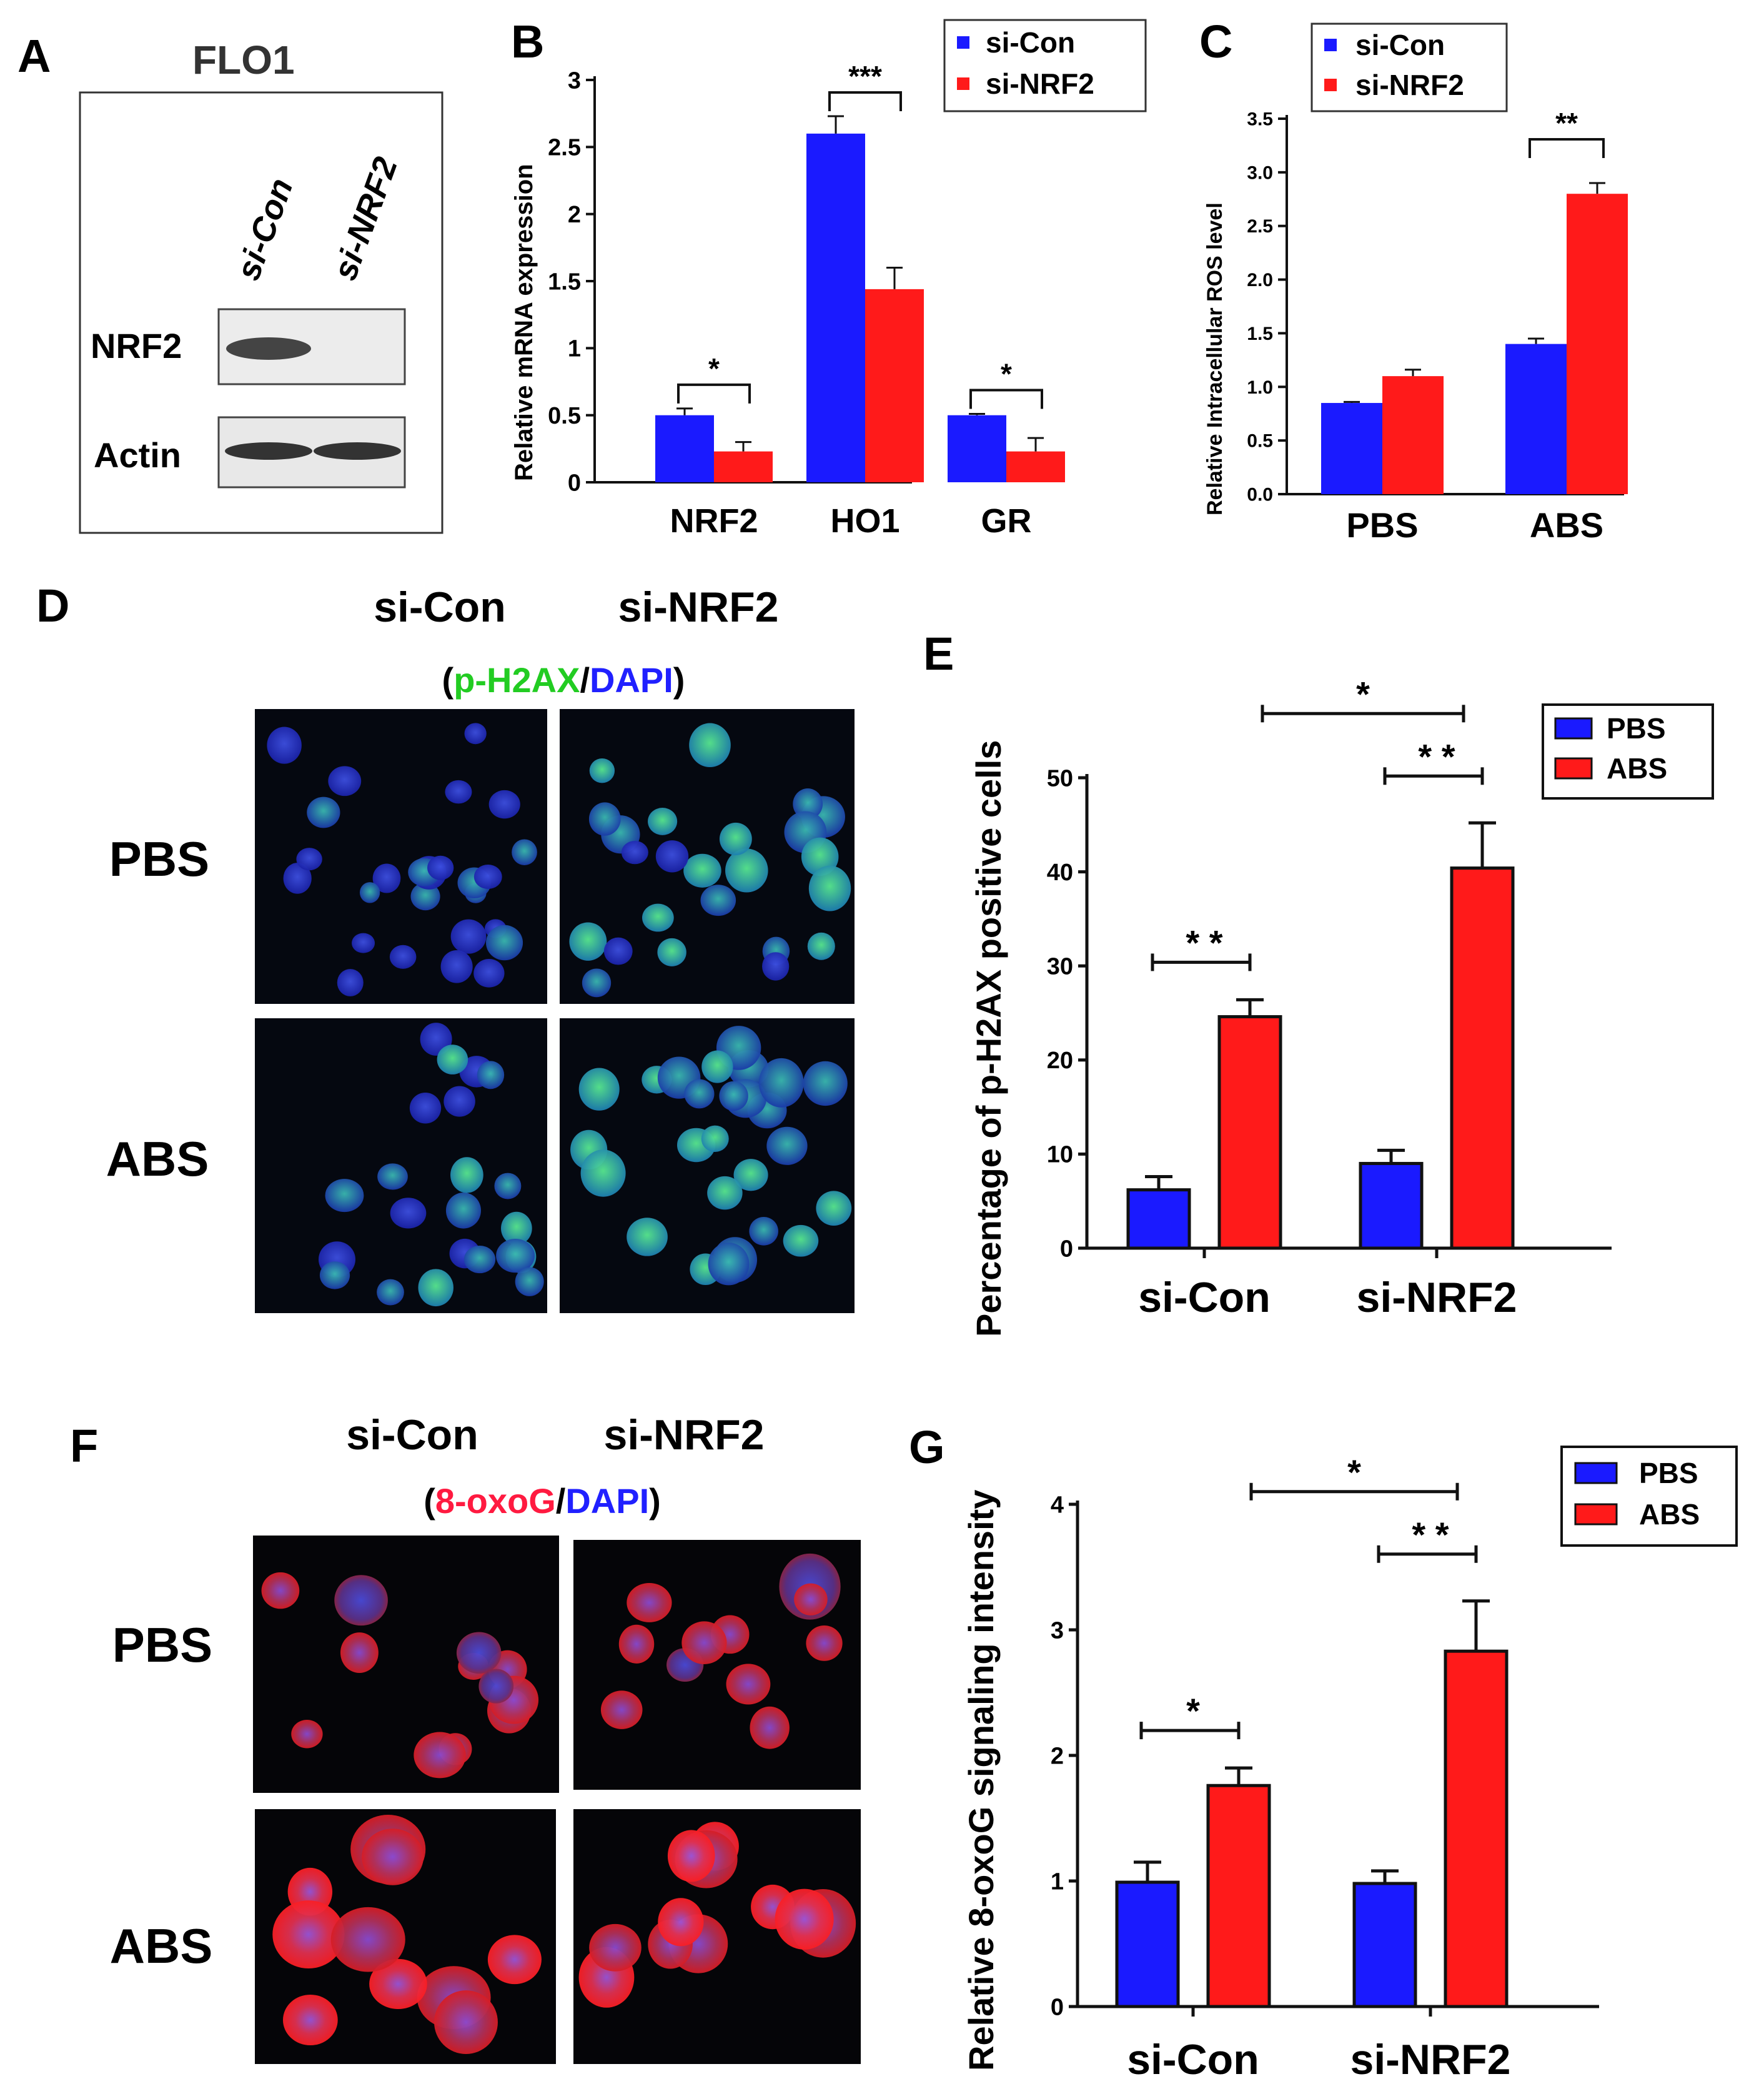 The image size is (1764, 2099). What do you see at coordinates (714, 393) in the screenshot?
I see `significance-bracket` at bounding box center [714, 393].